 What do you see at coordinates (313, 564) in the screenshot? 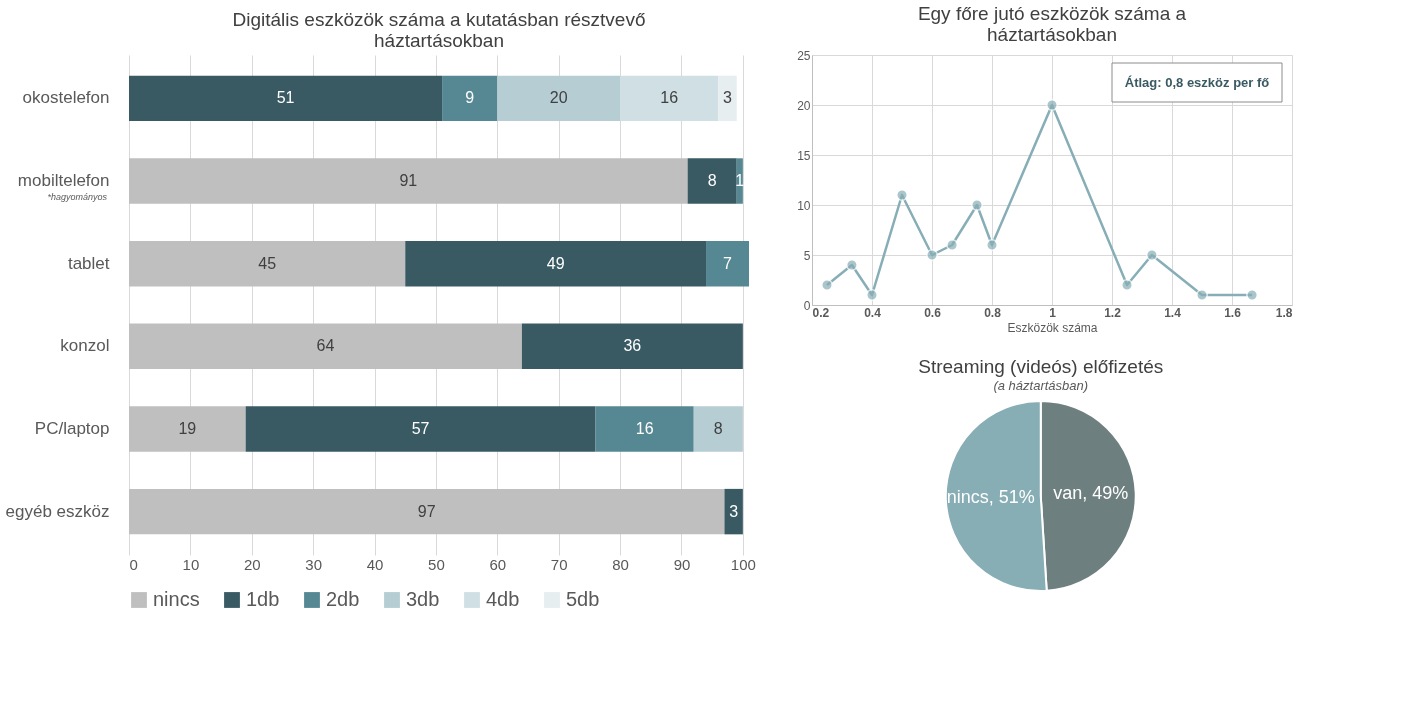
I see `x-tick-label: 30` at bounding box center [313, 564].